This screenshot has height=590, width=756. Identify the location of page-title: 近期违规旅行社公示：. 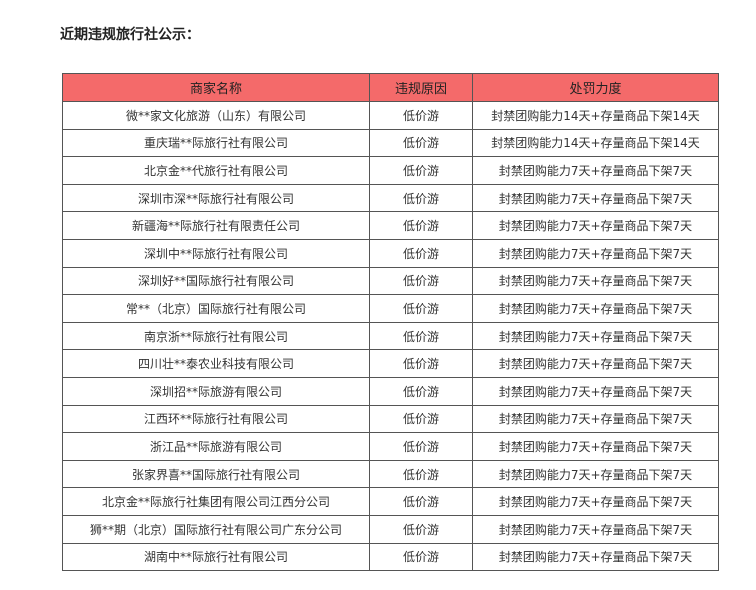
(130, 35).